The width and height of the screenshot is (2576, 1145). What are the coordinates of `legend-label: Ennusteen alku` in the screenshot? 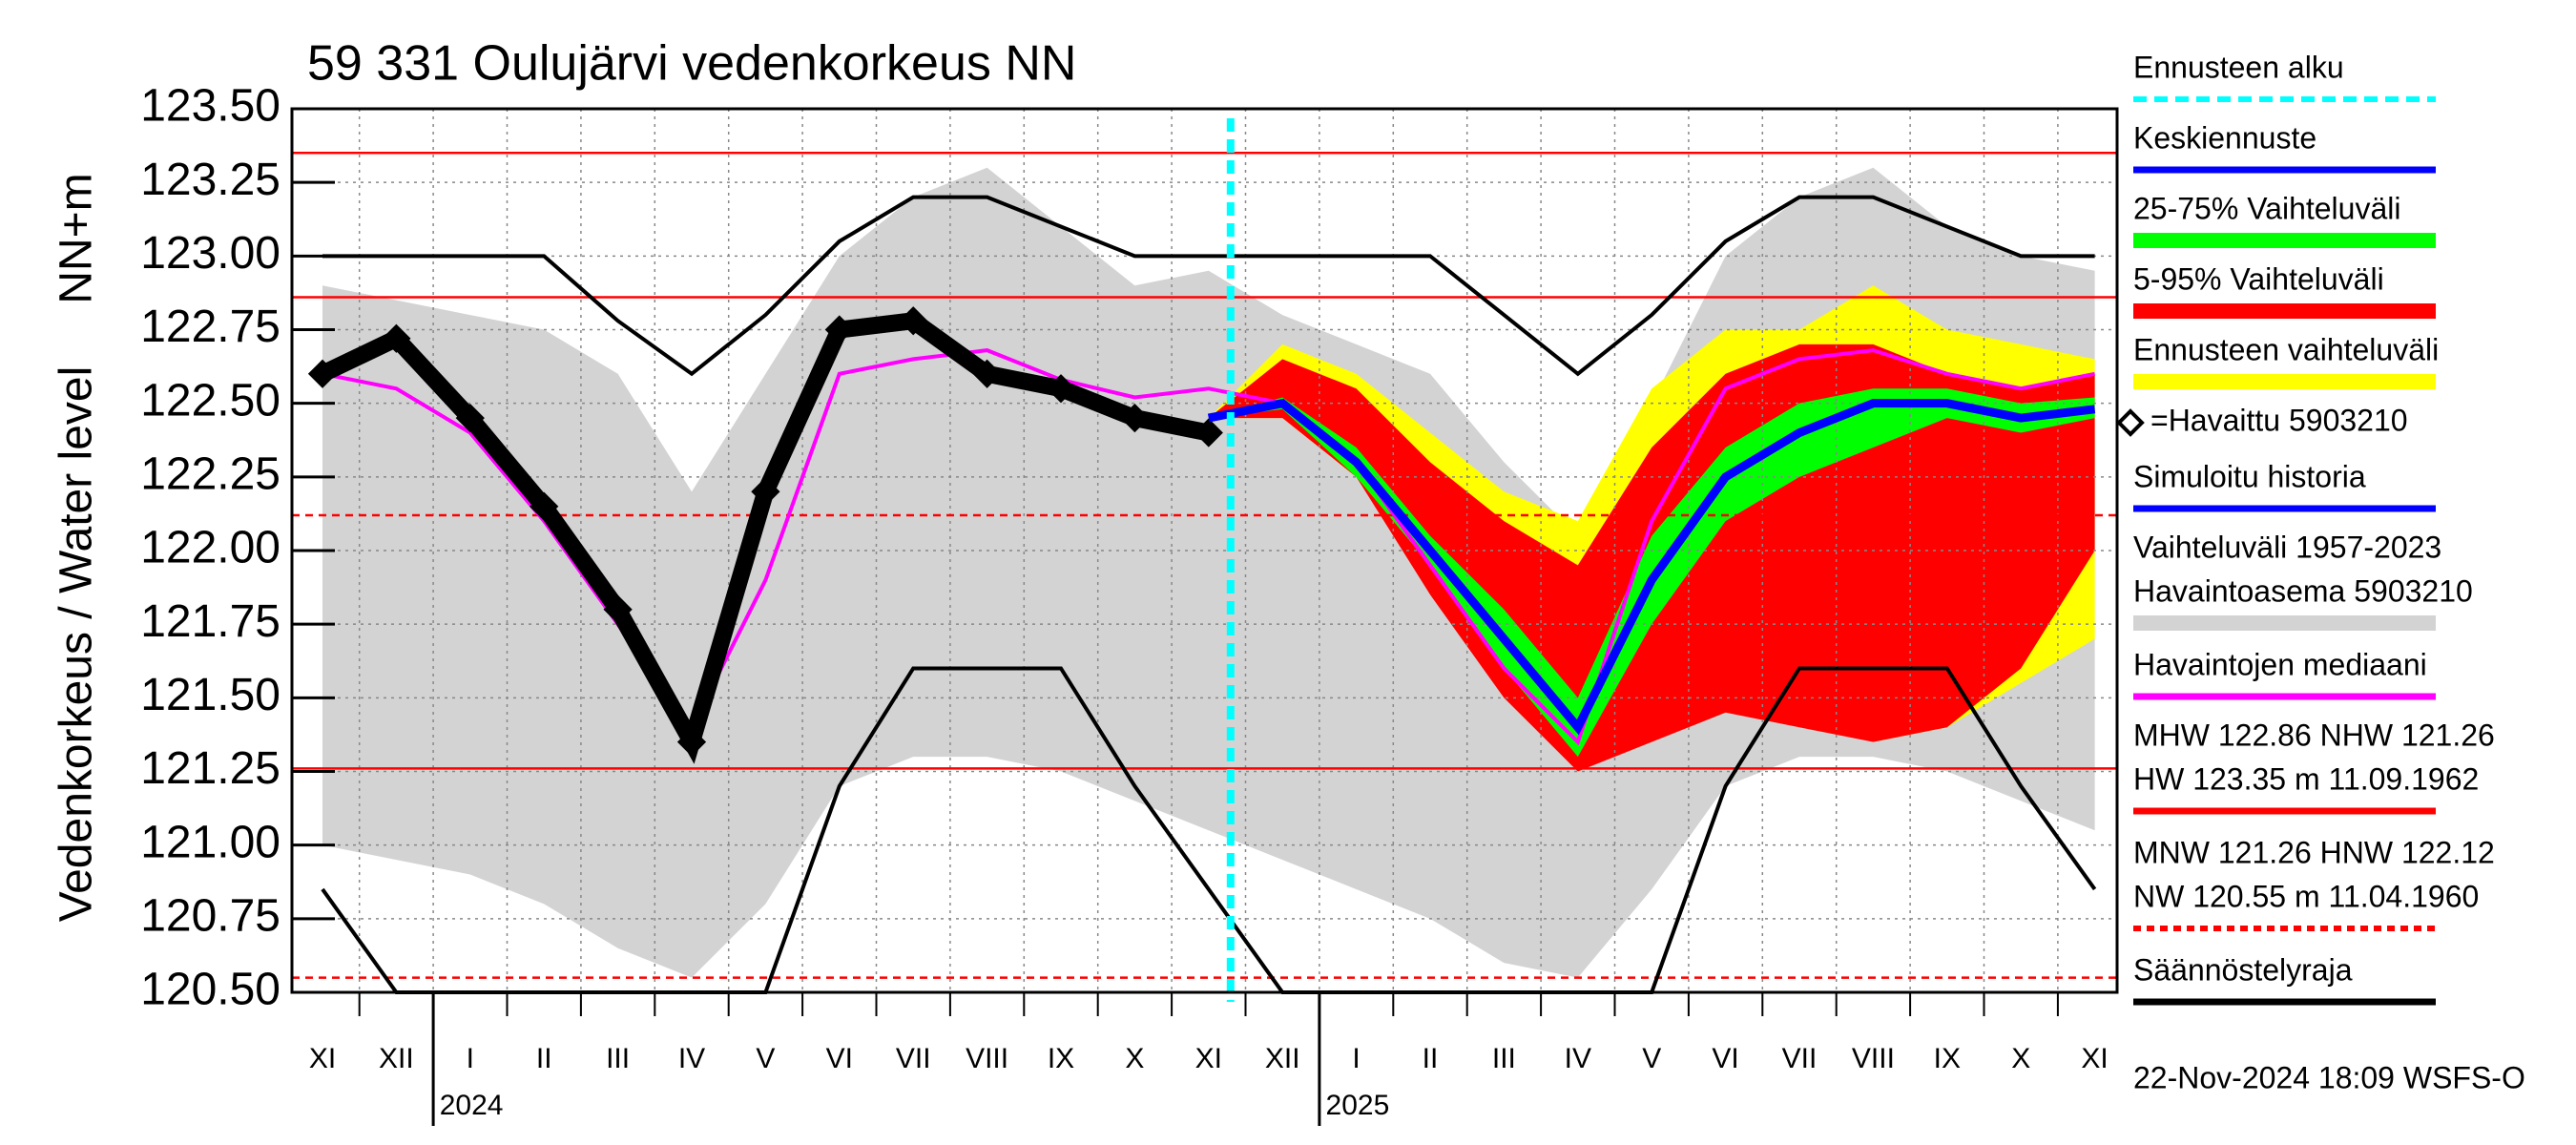 It's located at (2238, 67).